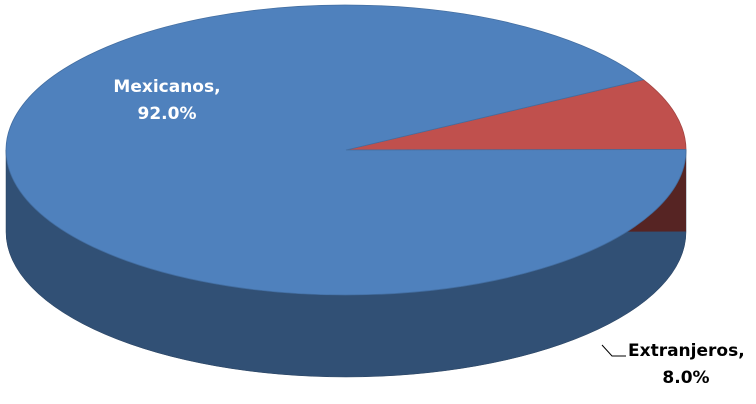  I want to click on label-extranjeros-value: 8.0%, so click(685, 378).